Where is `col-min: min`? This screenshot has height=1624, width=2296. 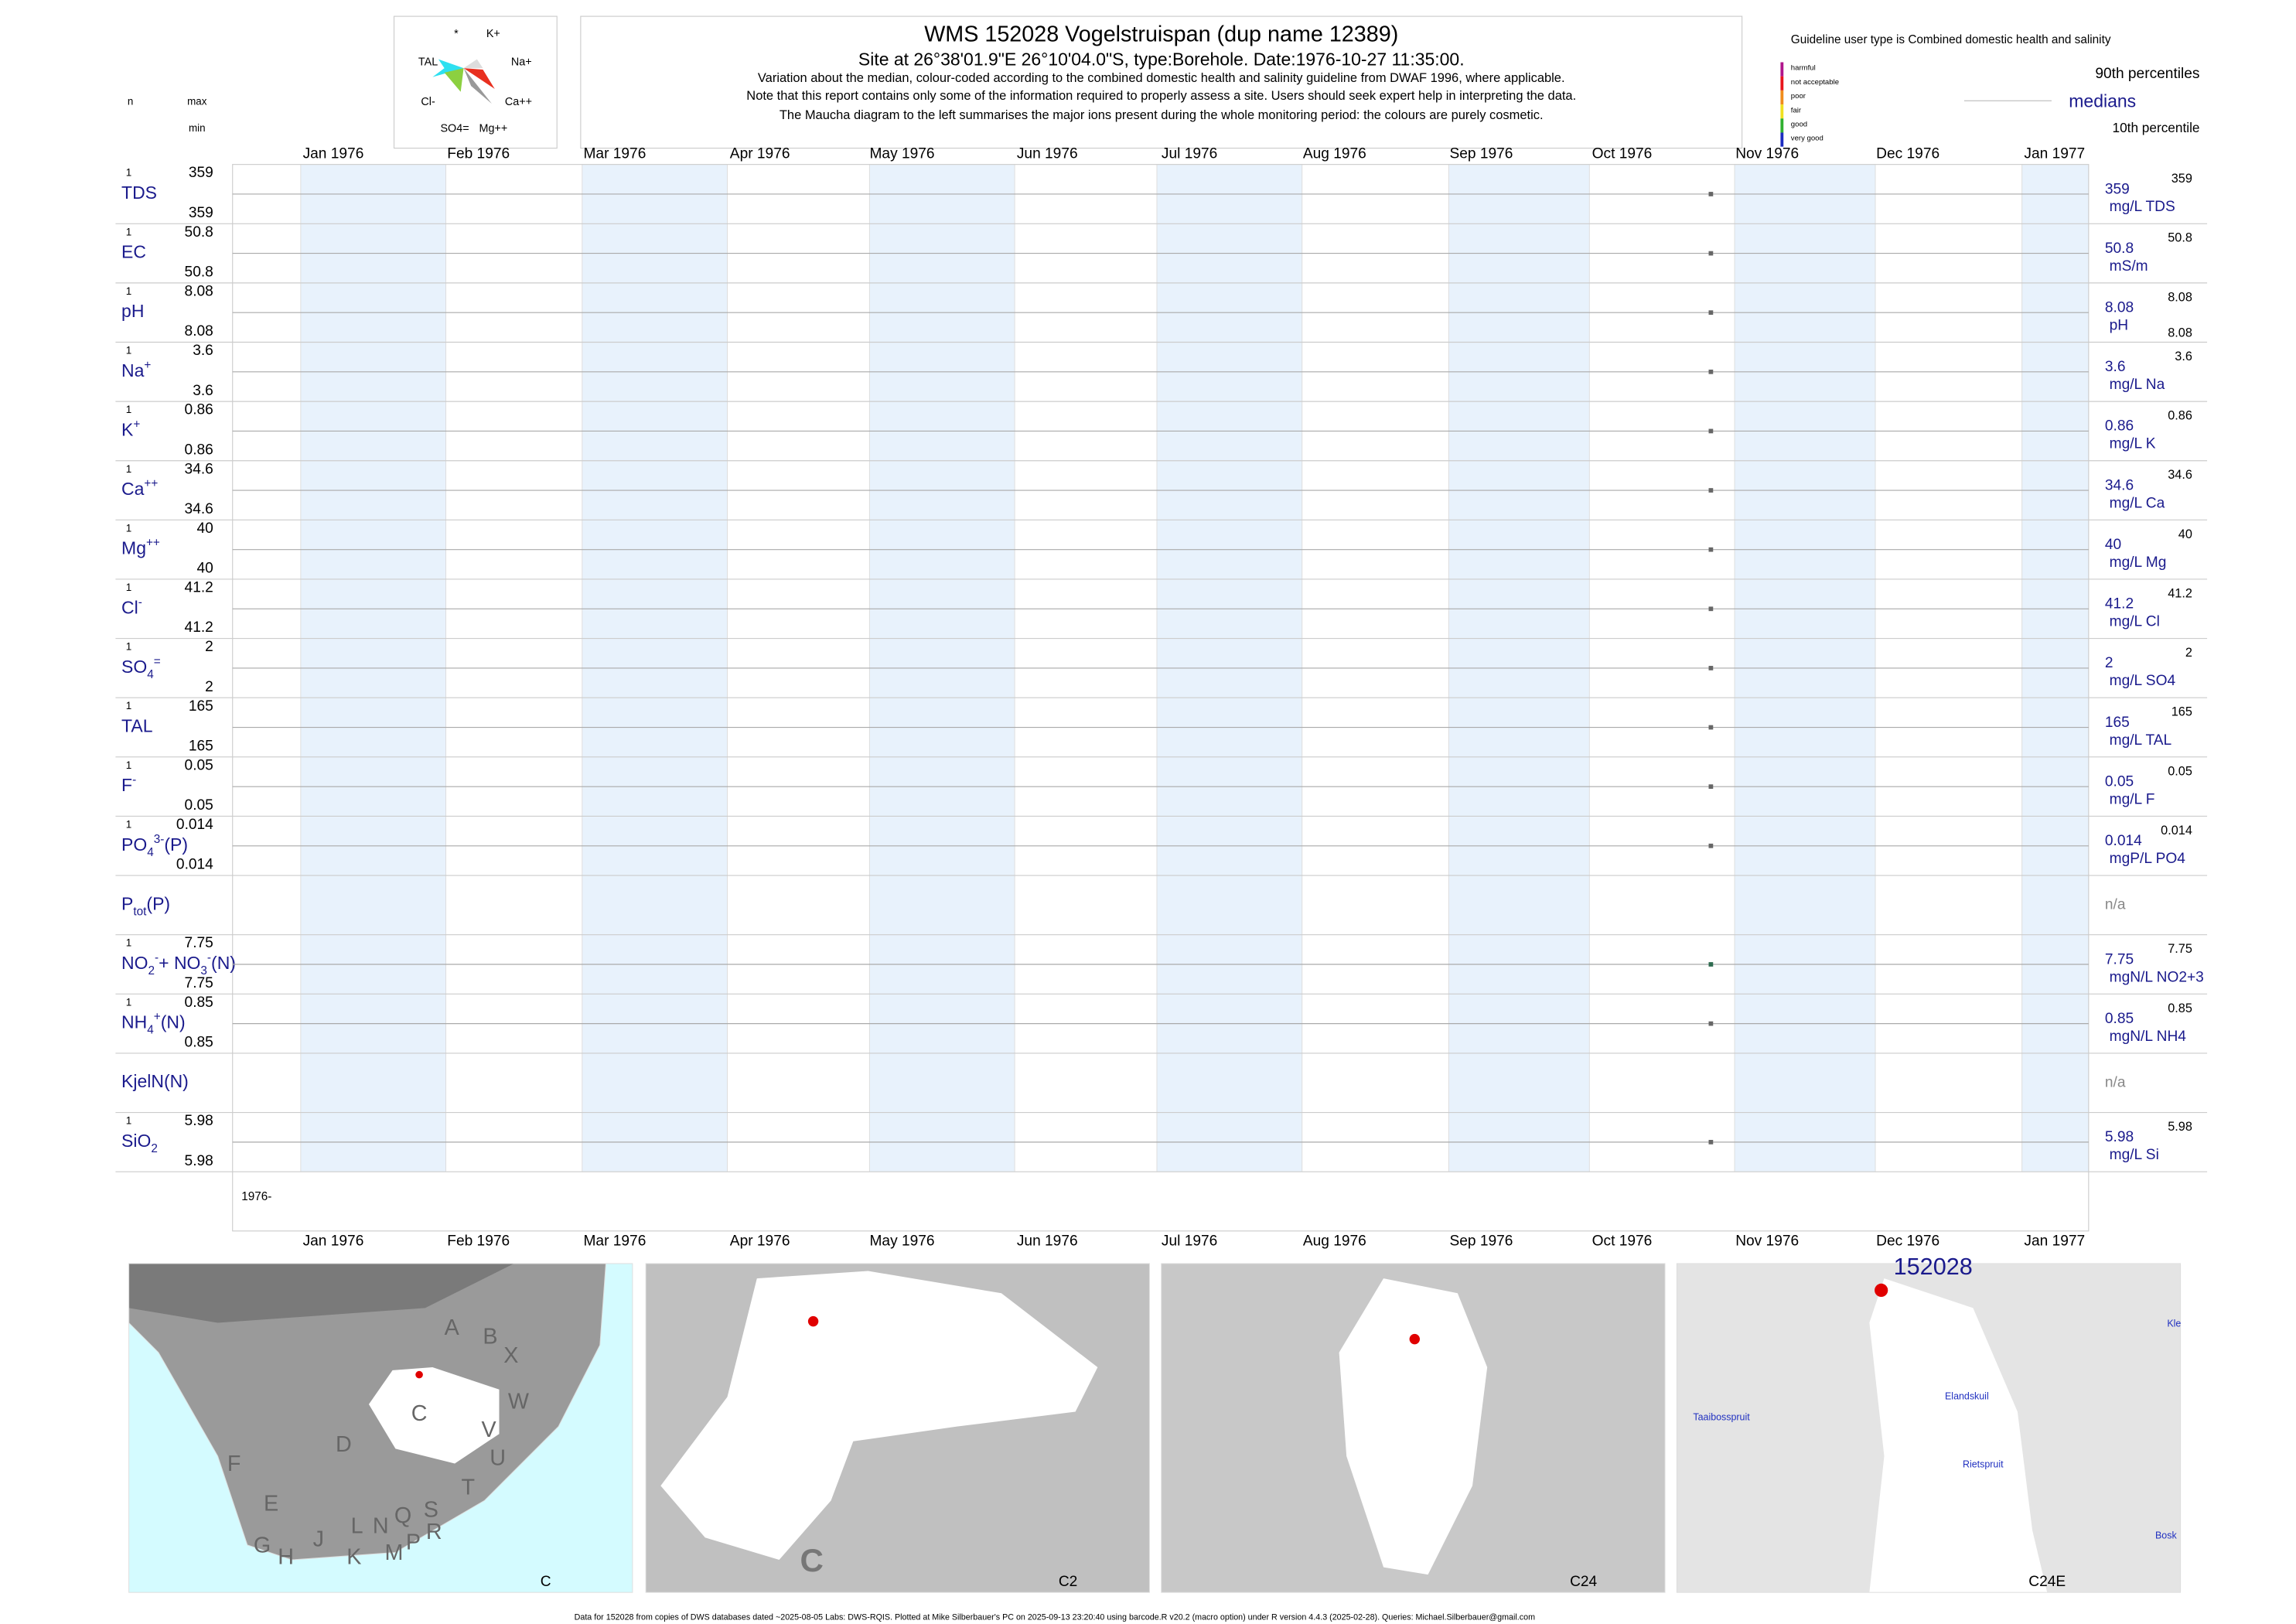 col-min: min is located at coordinates (197, 128).